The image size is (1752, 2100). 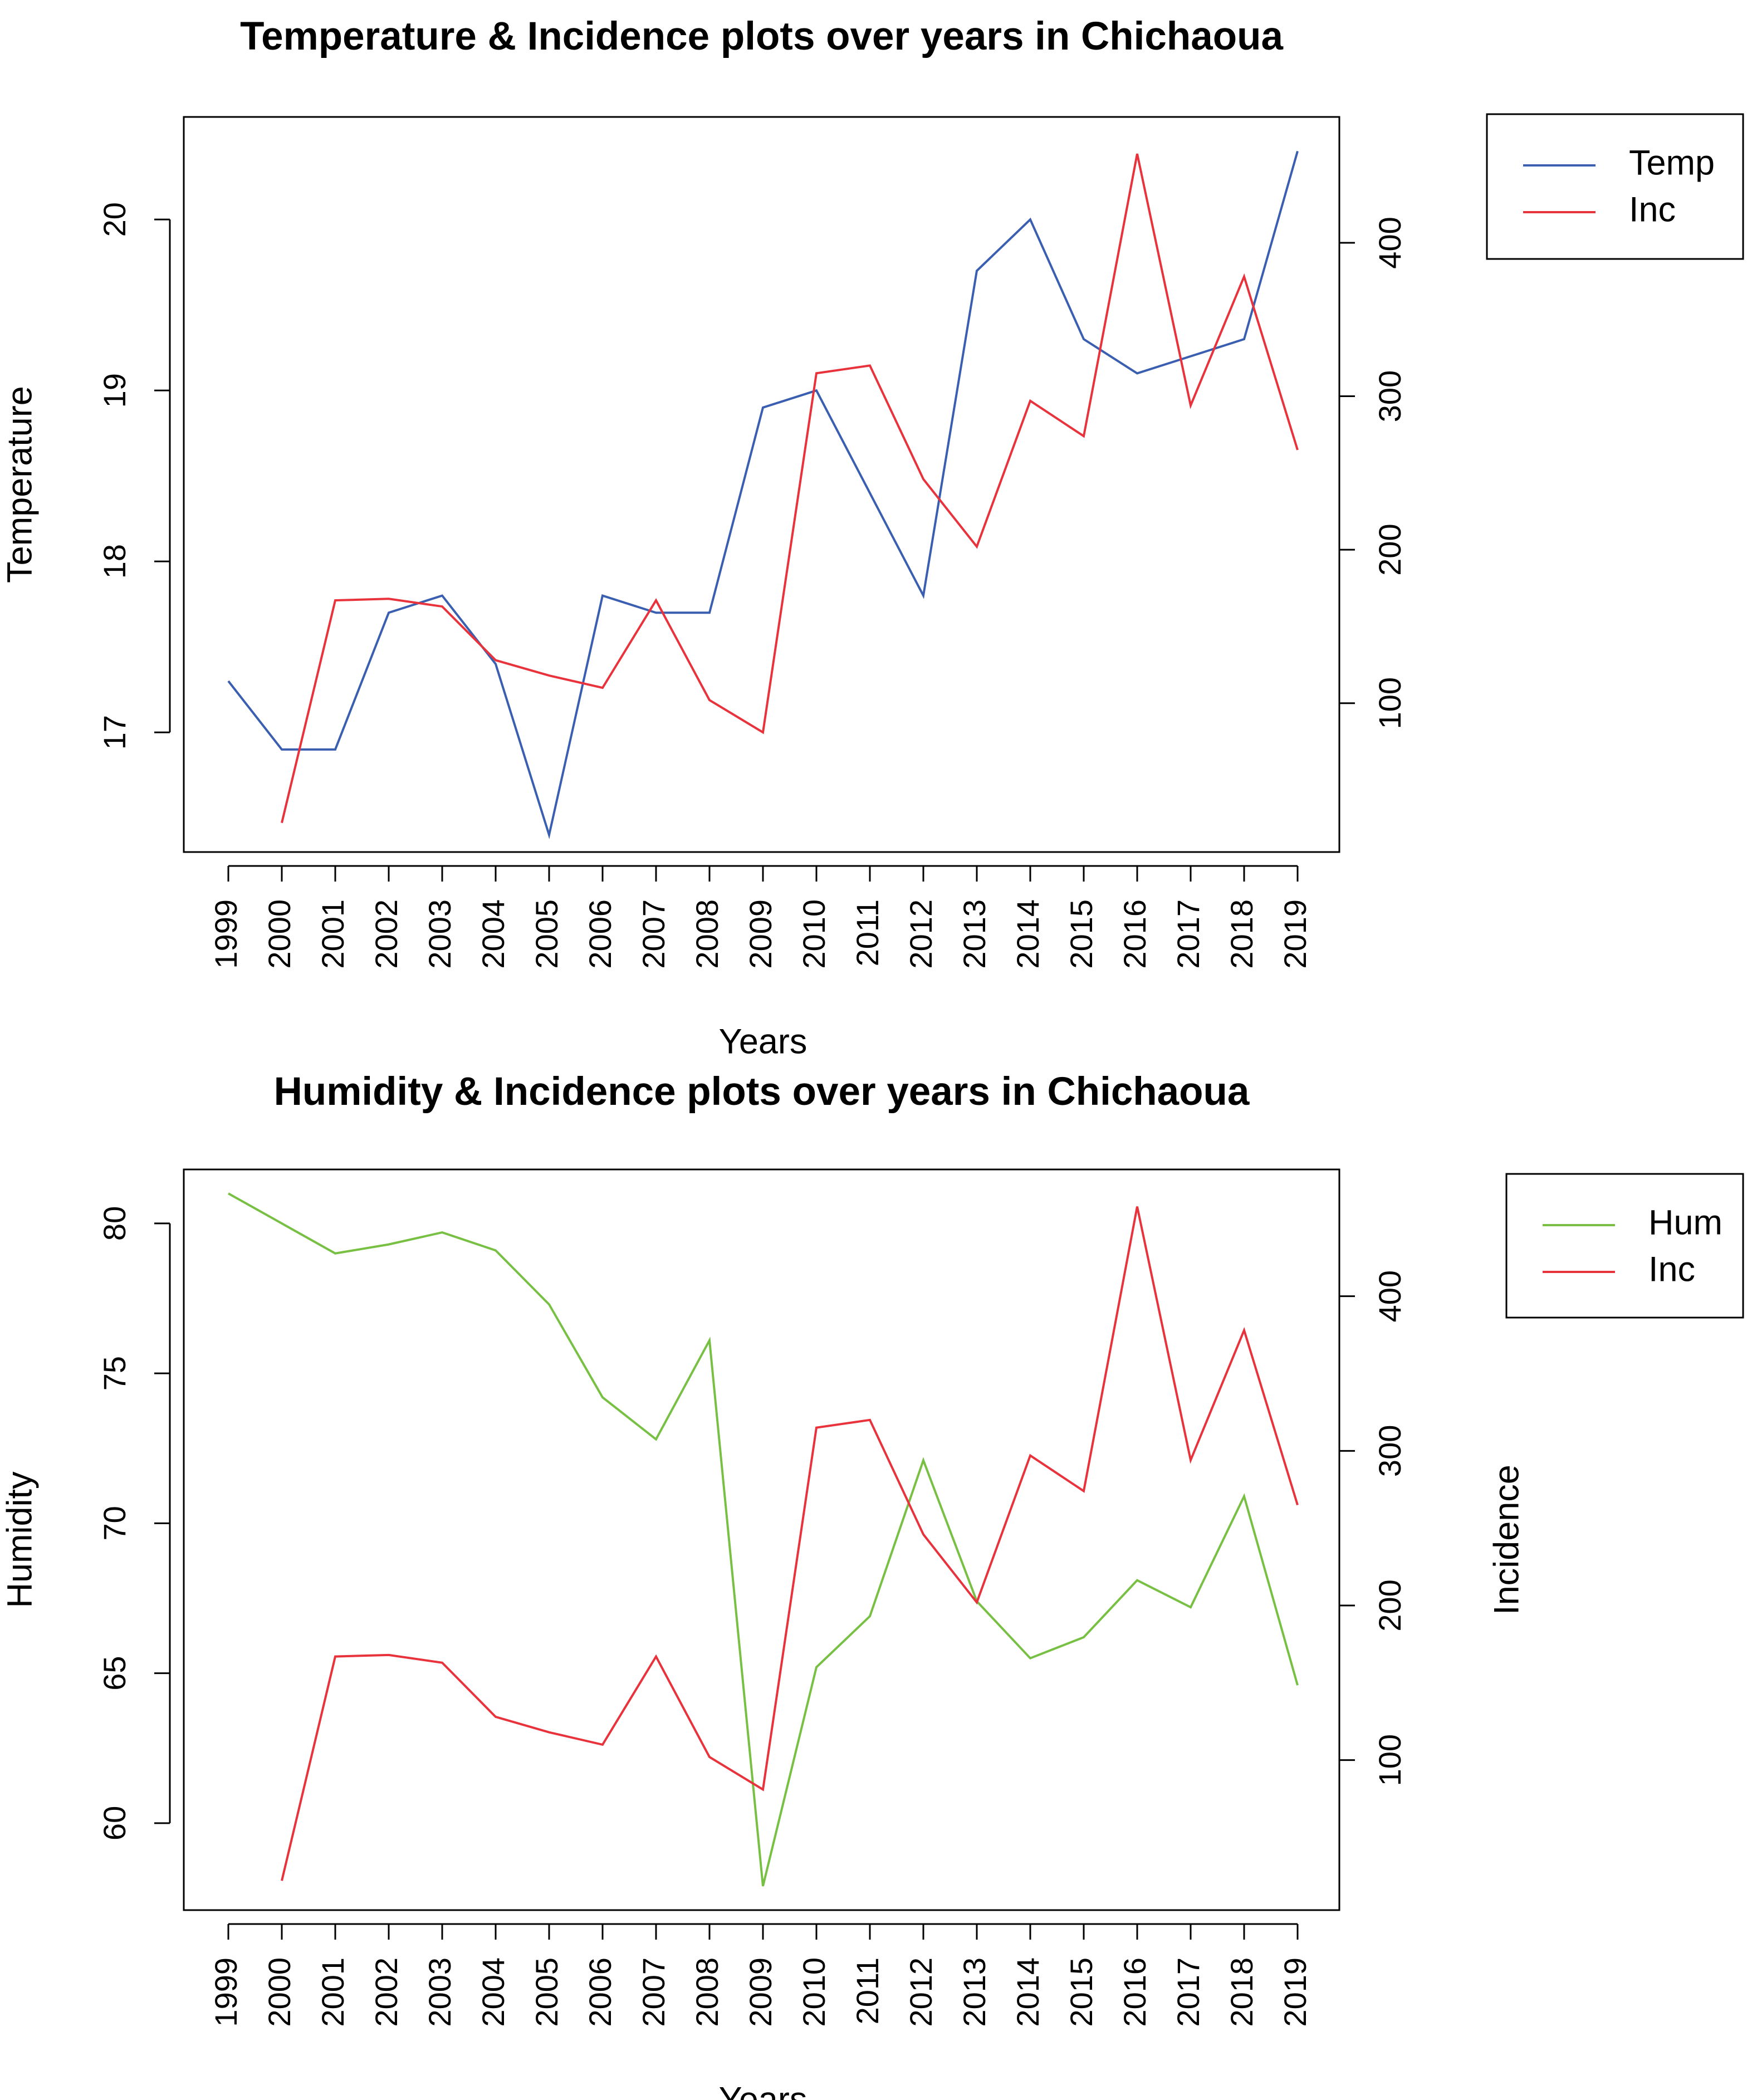 I want to click on y-tick-label: 65, so click(x=114, y=1673).